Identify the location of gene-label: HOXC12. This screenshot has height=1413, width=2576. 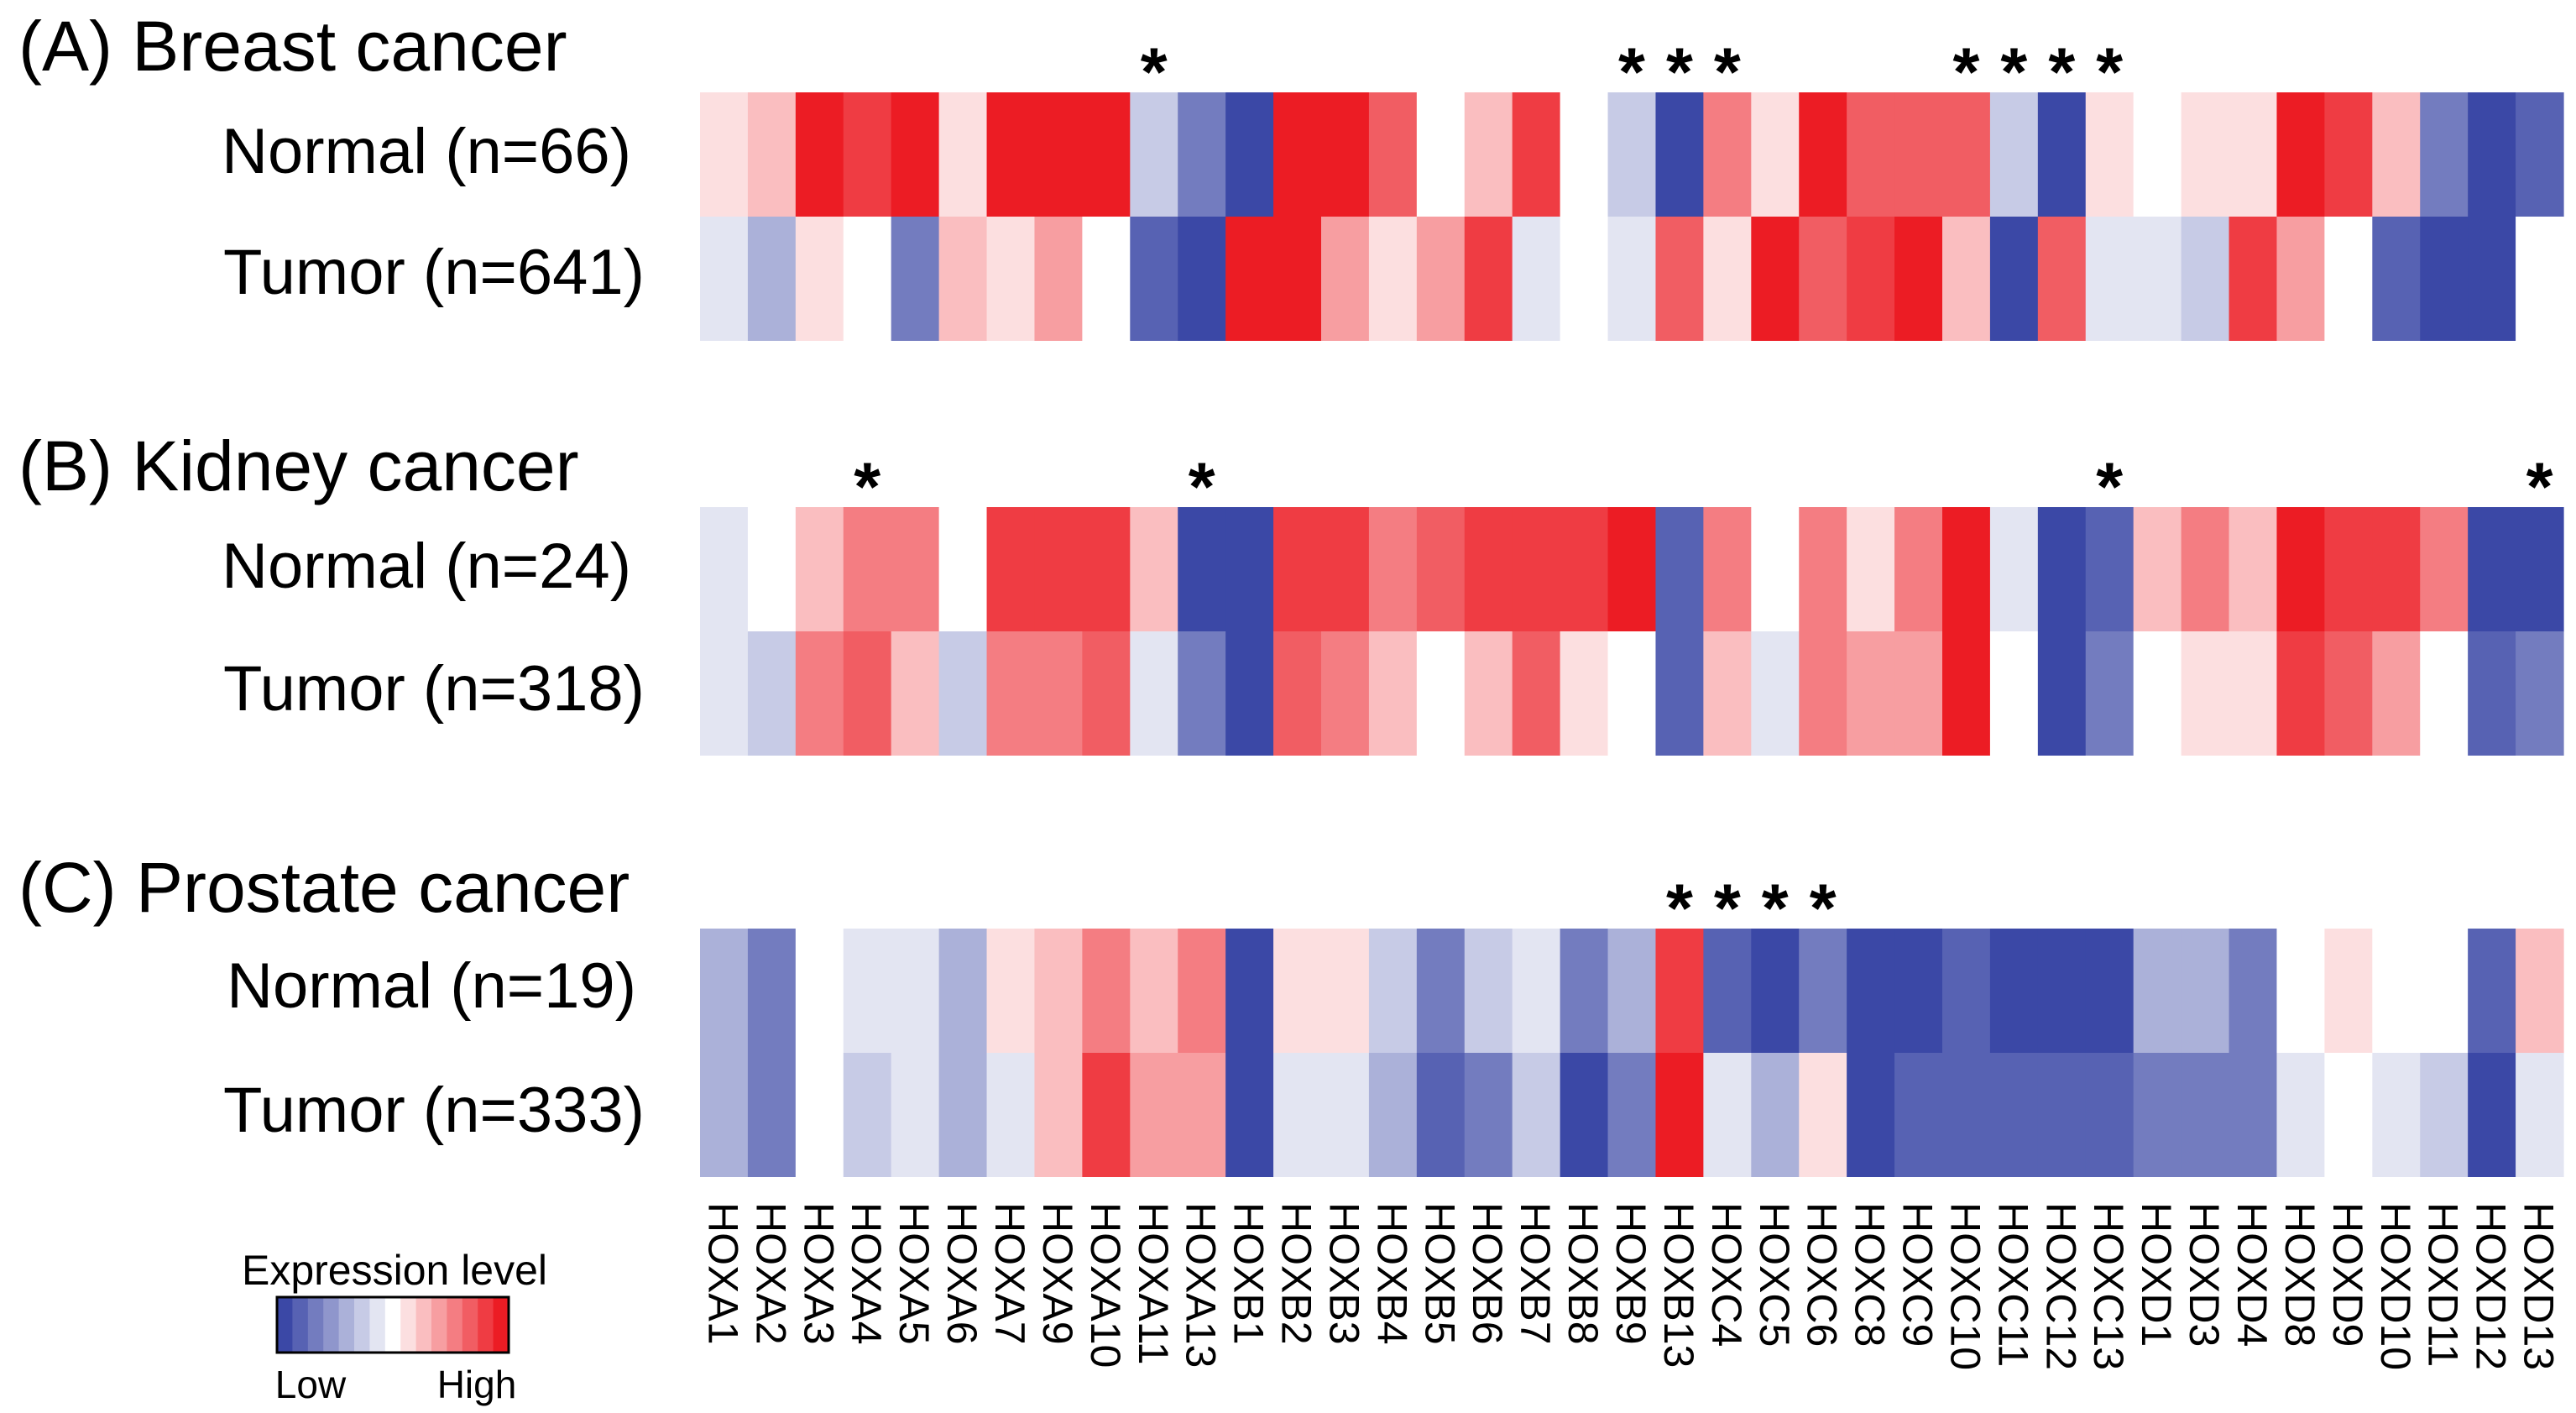
(2060, 1286).